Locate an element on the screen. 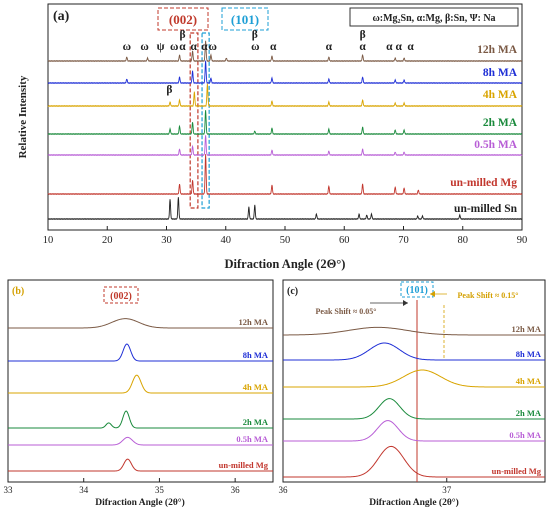 This screenshot has height=508, width=550. zoom2-xtick-label-36: 36 is located at coordinates (284, 490).